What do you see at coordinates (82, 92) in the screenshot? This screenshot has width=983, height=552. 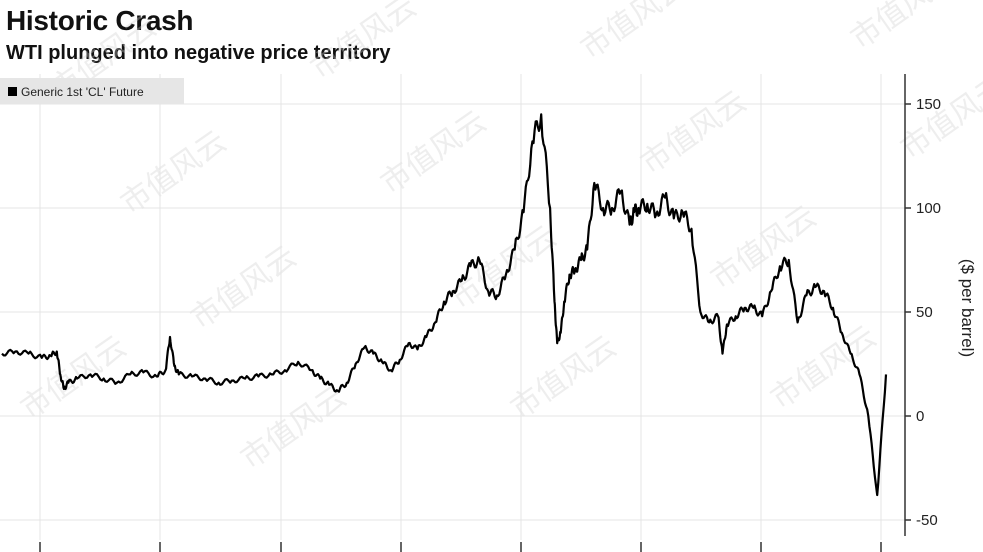 I see `legend-entry: Generic 1st 'CL' Future` at bounding box center [82, 92].